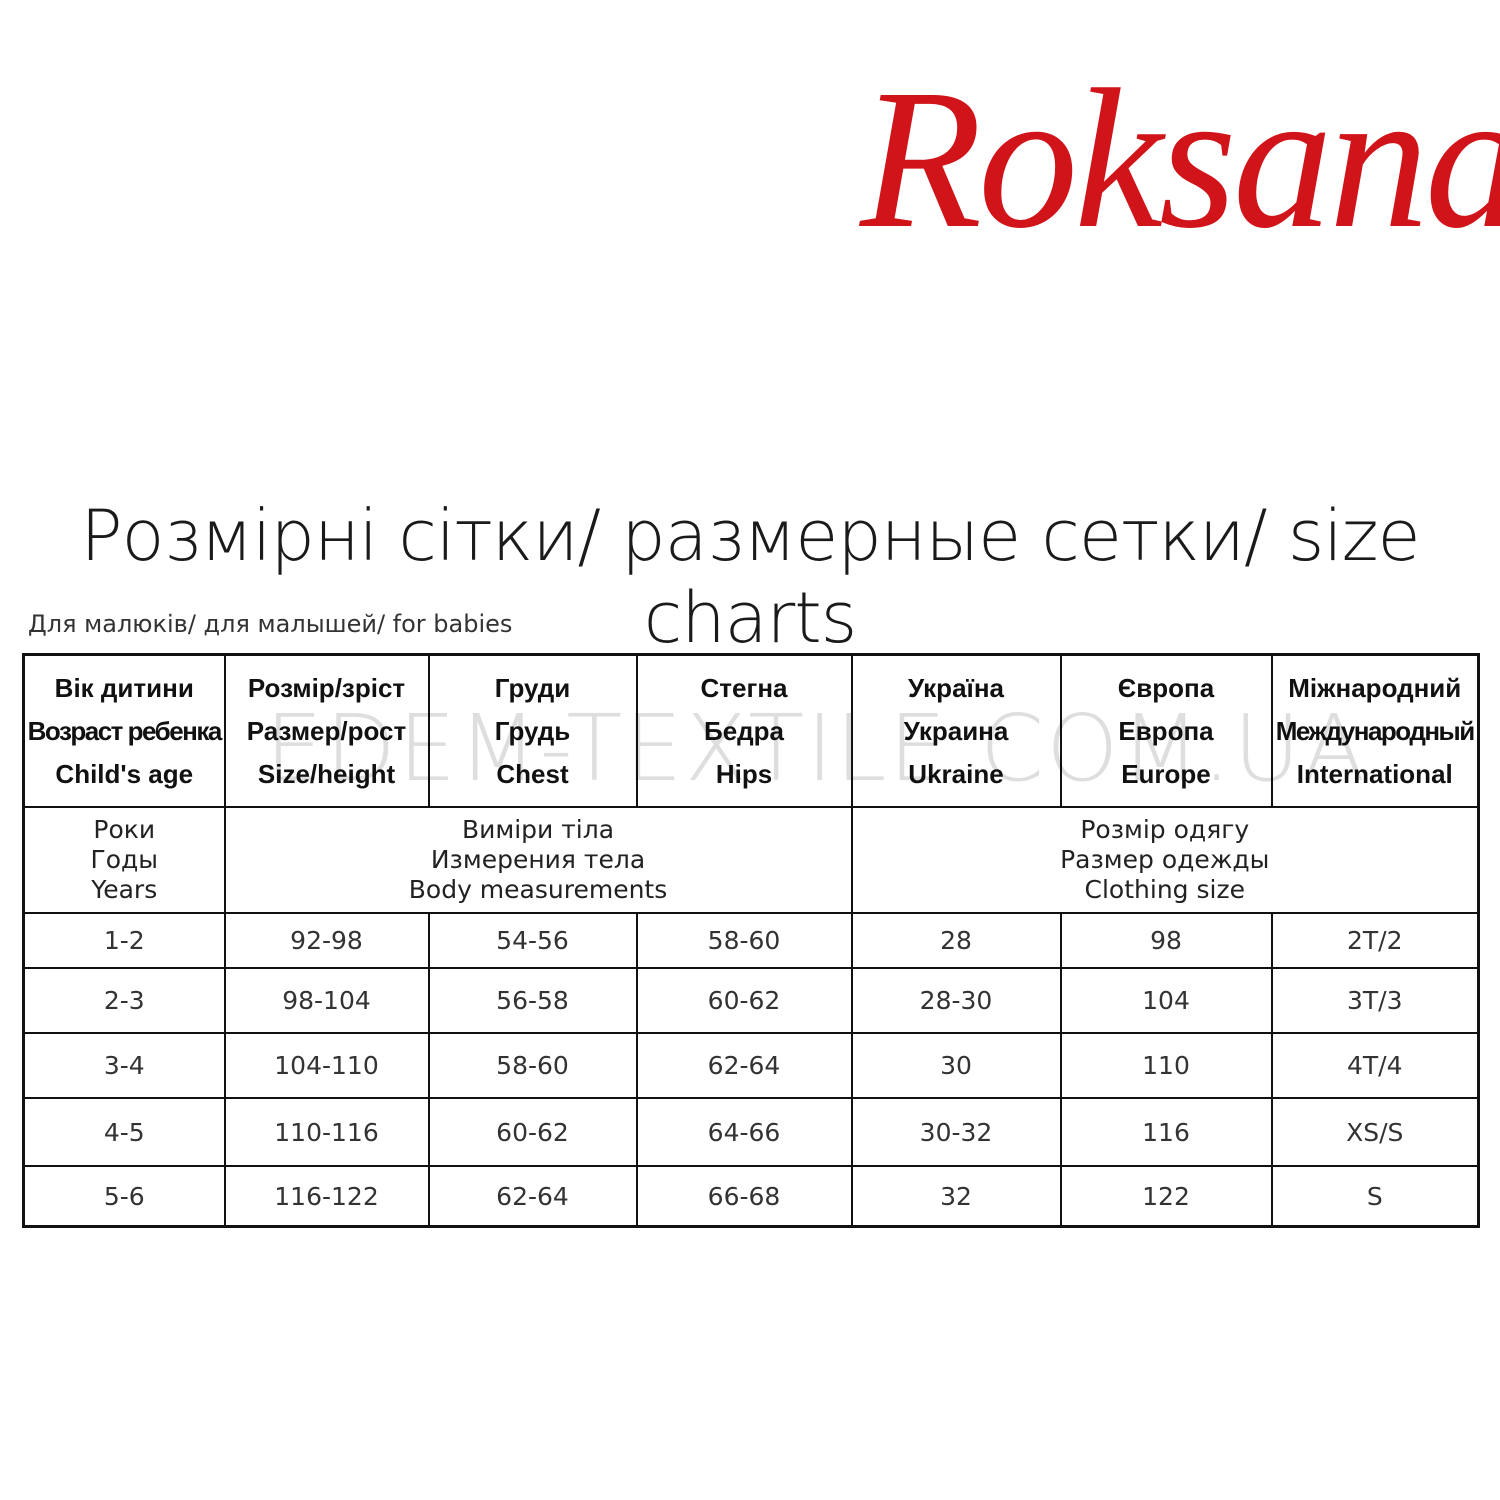  What do you see at coordinates (1375, 1065) in the screenshot?
I see `table-cell: 4T/4` at bounding box center [1375, 1065].